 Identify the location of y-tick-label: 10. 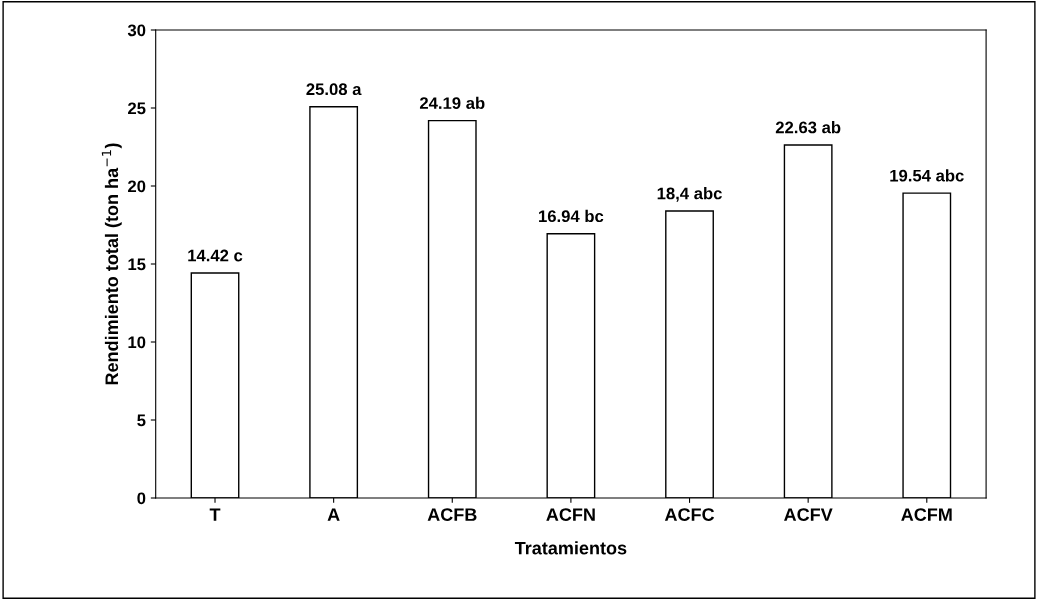
(137, 342).